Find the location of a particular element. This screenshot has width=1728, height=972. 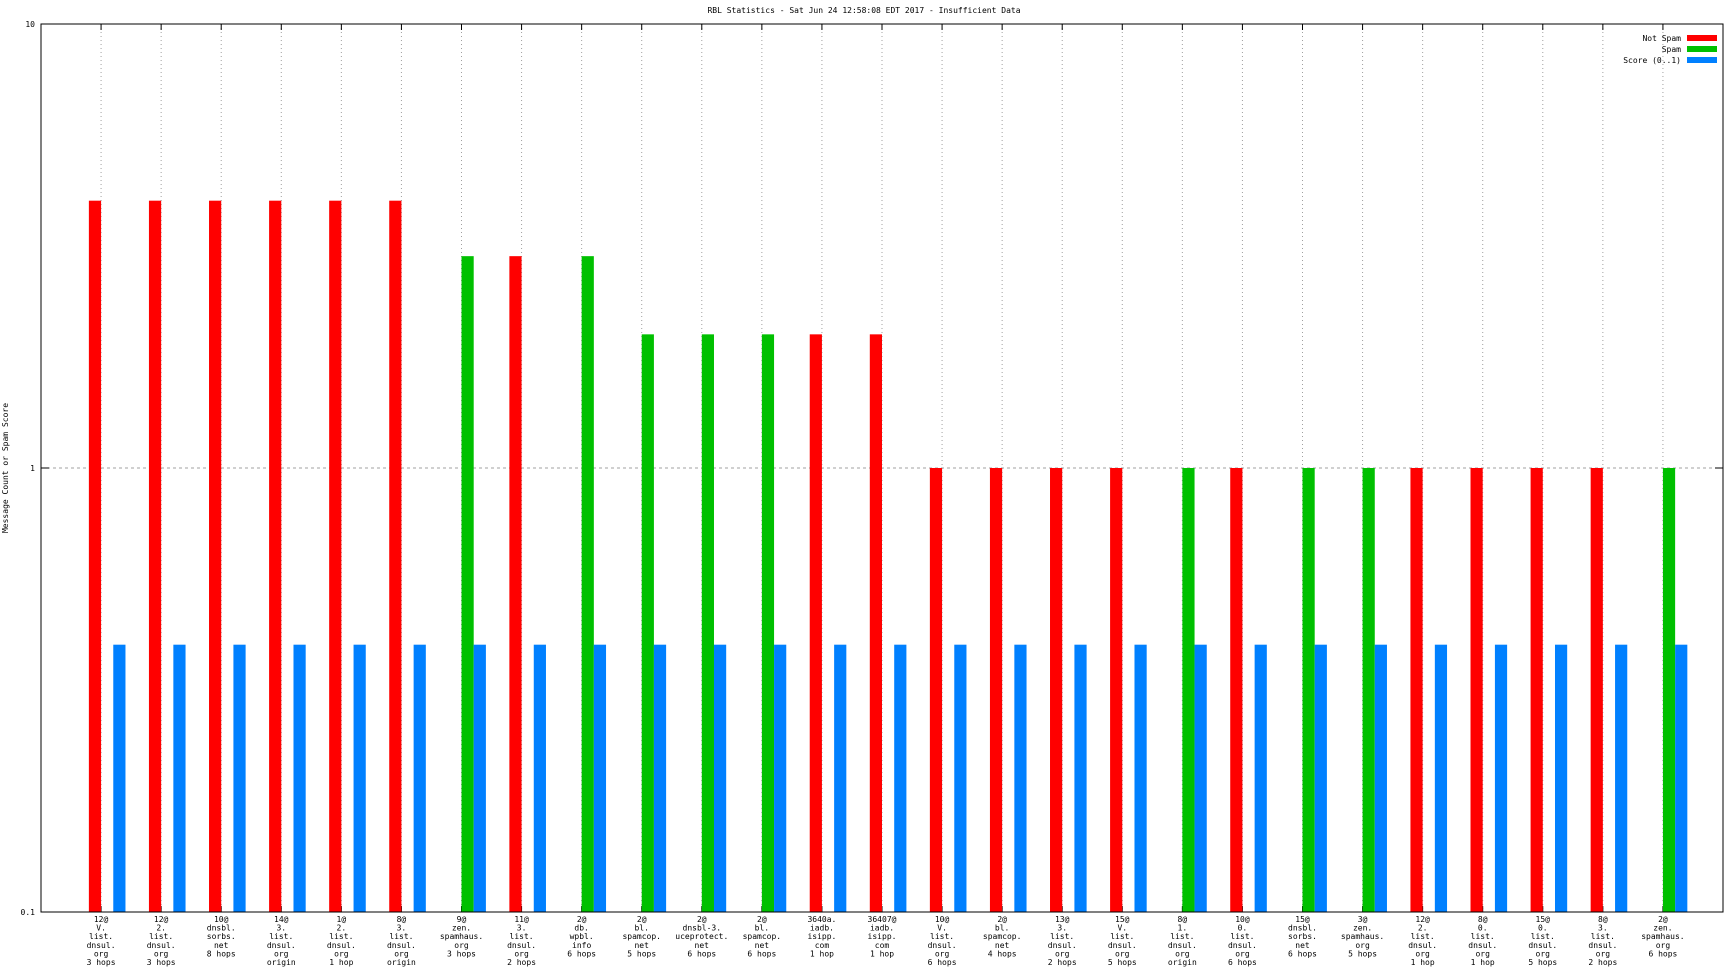

x-tick-label: uceprotect. is located at coordinates (701, 936).